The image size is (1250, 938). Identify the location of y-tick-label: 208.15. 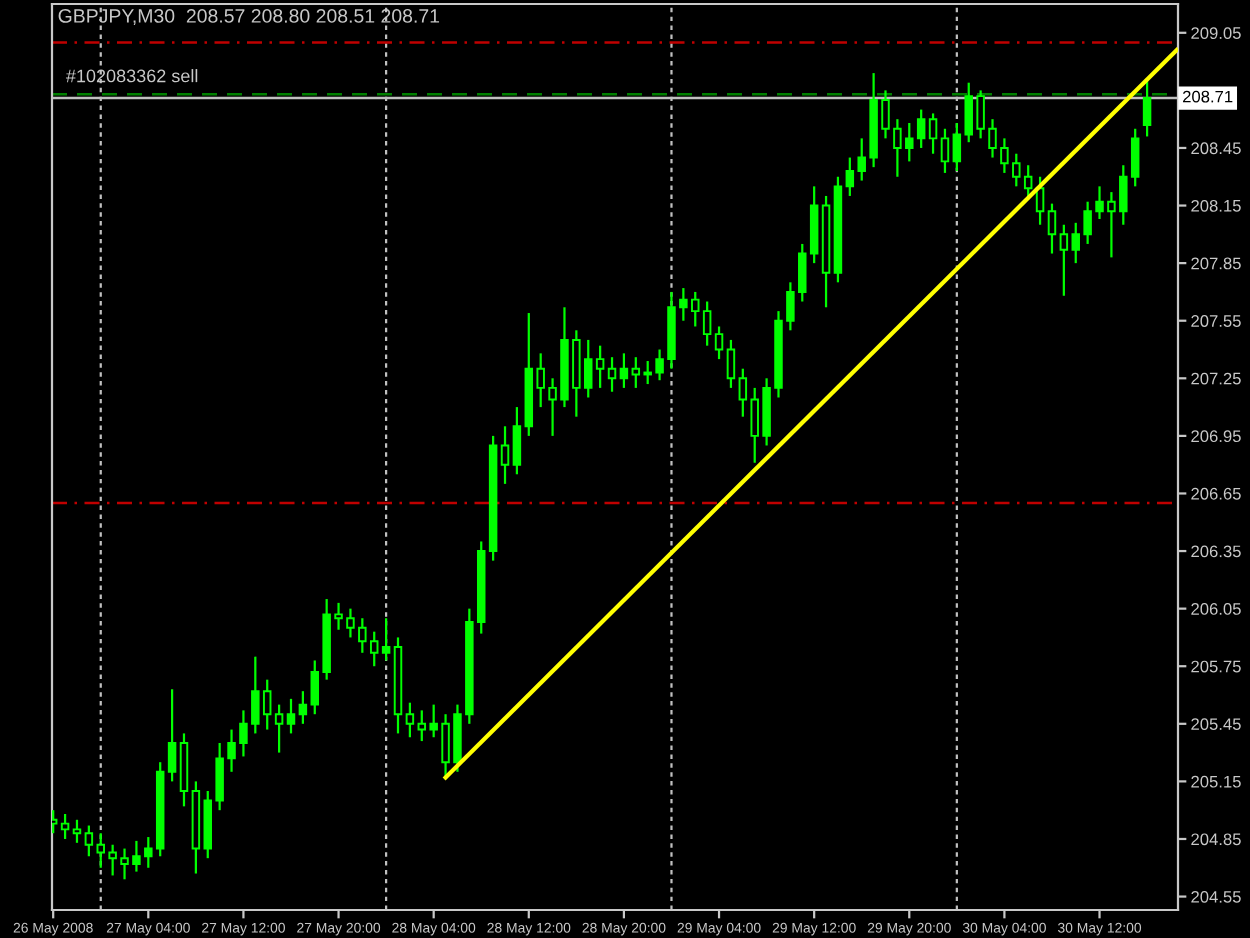
(1216, 205).